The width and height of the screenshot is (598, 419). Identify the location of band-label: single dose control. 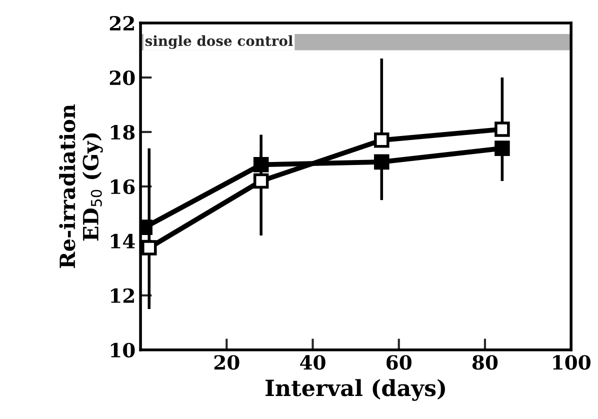
(219, 42).